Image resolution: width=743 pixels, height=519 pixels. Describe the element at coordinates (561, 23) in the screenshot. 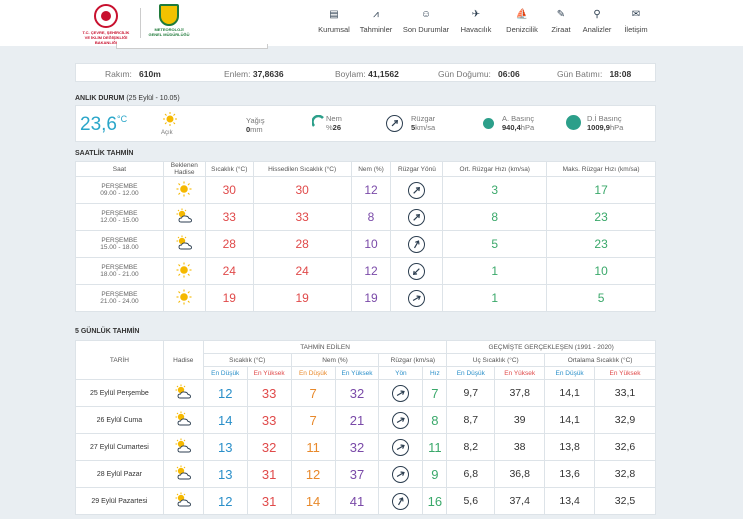

I see `nav-ziraat: ✎ Ziraat` at that location.